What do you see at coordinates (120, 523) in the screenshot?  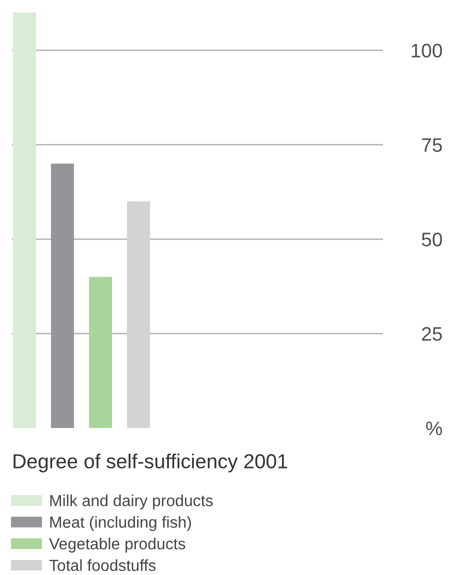 I see `legend-label: Meat (including fish)` at bounding box center [120, 523].